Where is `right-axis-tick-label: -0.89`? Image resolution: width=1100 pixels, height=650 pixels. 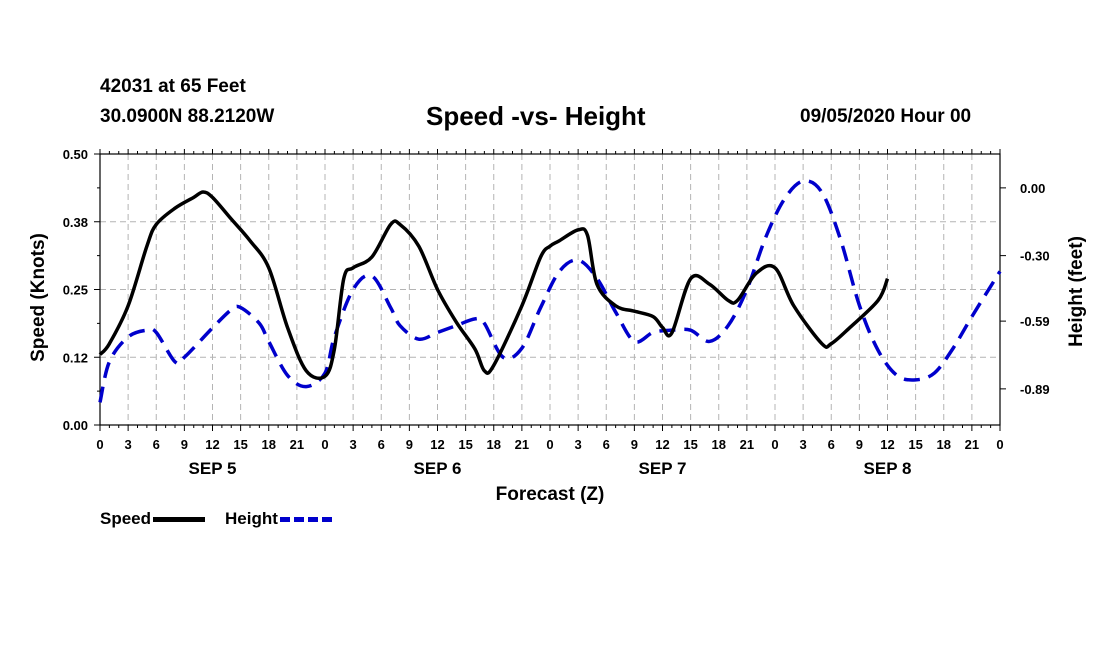 right-axis-tick-label: -0.89 is located at coordinates (1035, 389).